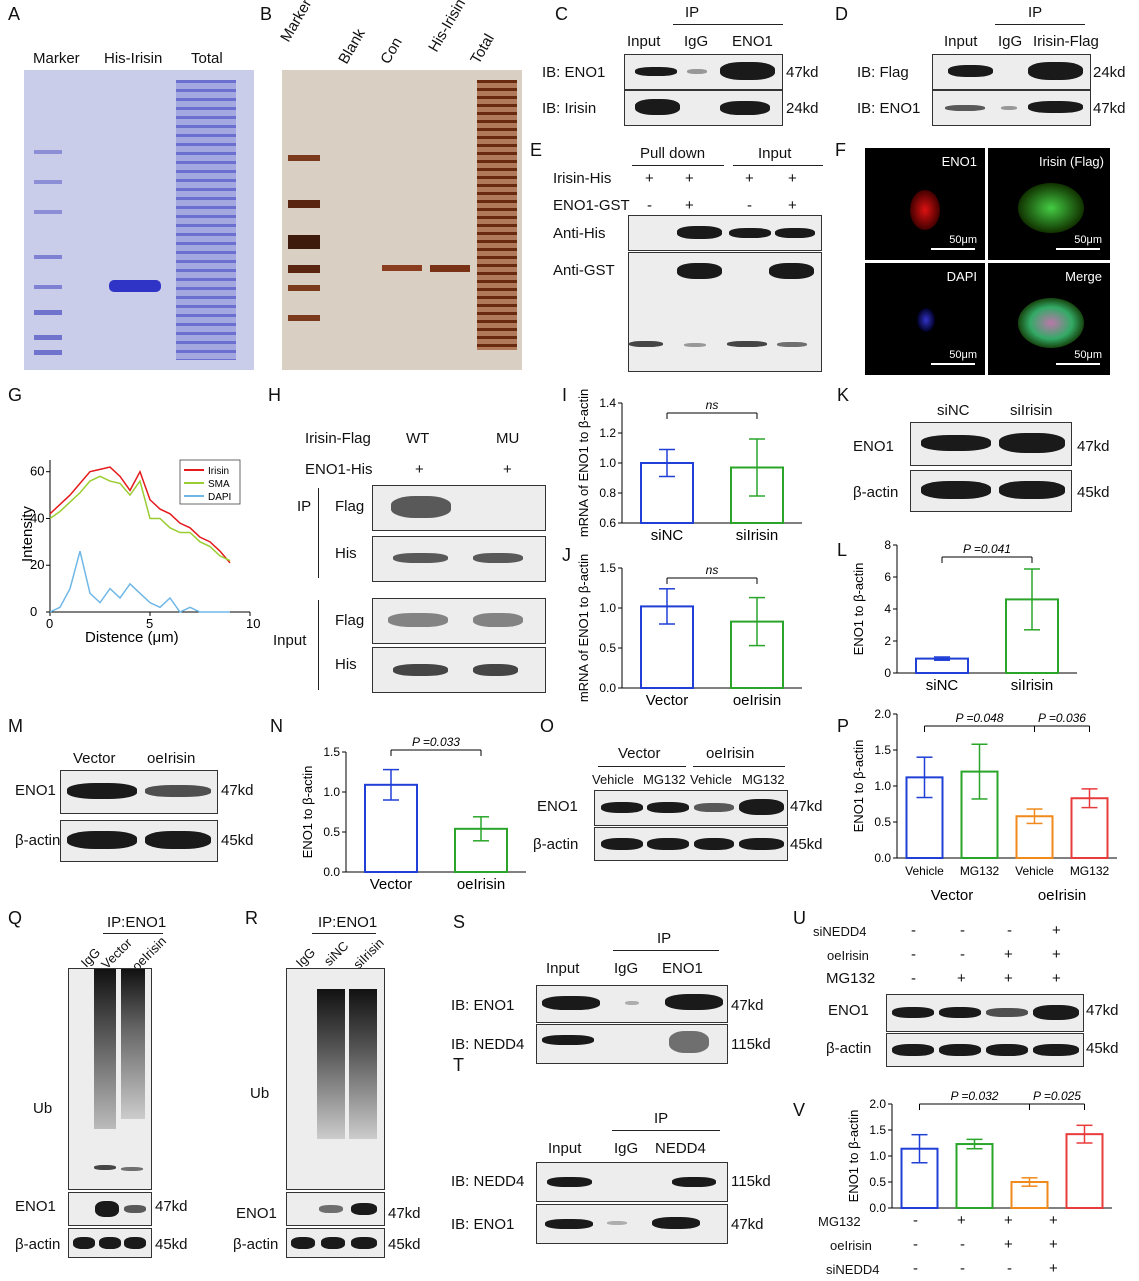 The image size is (1139, 1281). What do you see at coordinates (626, 1148) in the screenshot?
I see `col-header: IgG` at bounding box center [626, 1148].